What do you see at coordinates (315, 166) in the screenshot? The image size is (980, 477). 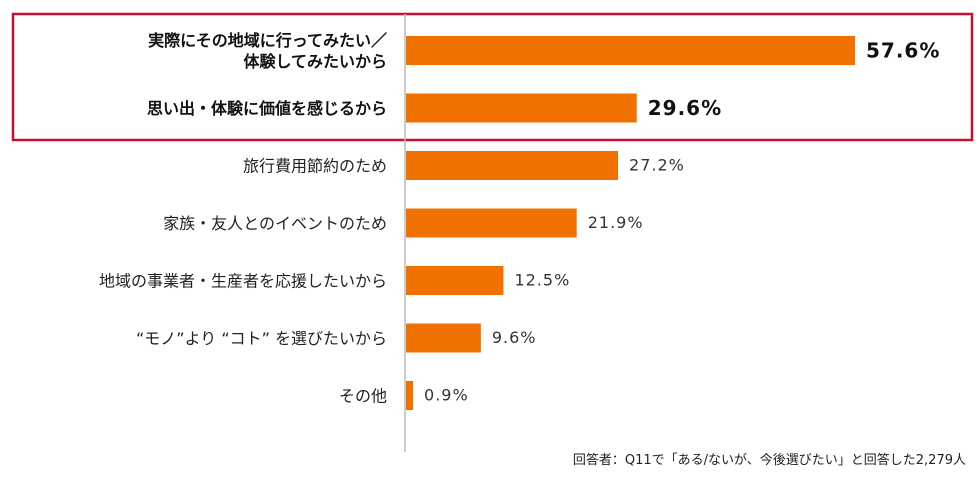 I see `category-label-2: 旅行費用節約のため` at bounding box center [315, 166].